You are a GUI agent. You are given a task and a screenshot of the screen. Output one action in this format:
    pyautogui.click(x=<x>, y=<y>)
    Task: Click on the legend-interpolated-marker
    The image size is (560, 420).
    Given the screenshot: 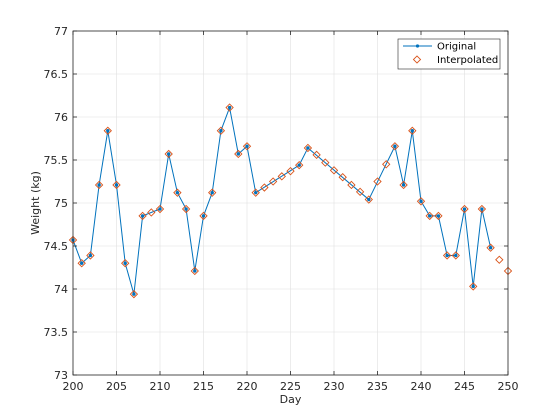 What is the action you would take?
    pyautogui.click(x=417, y=59)
    